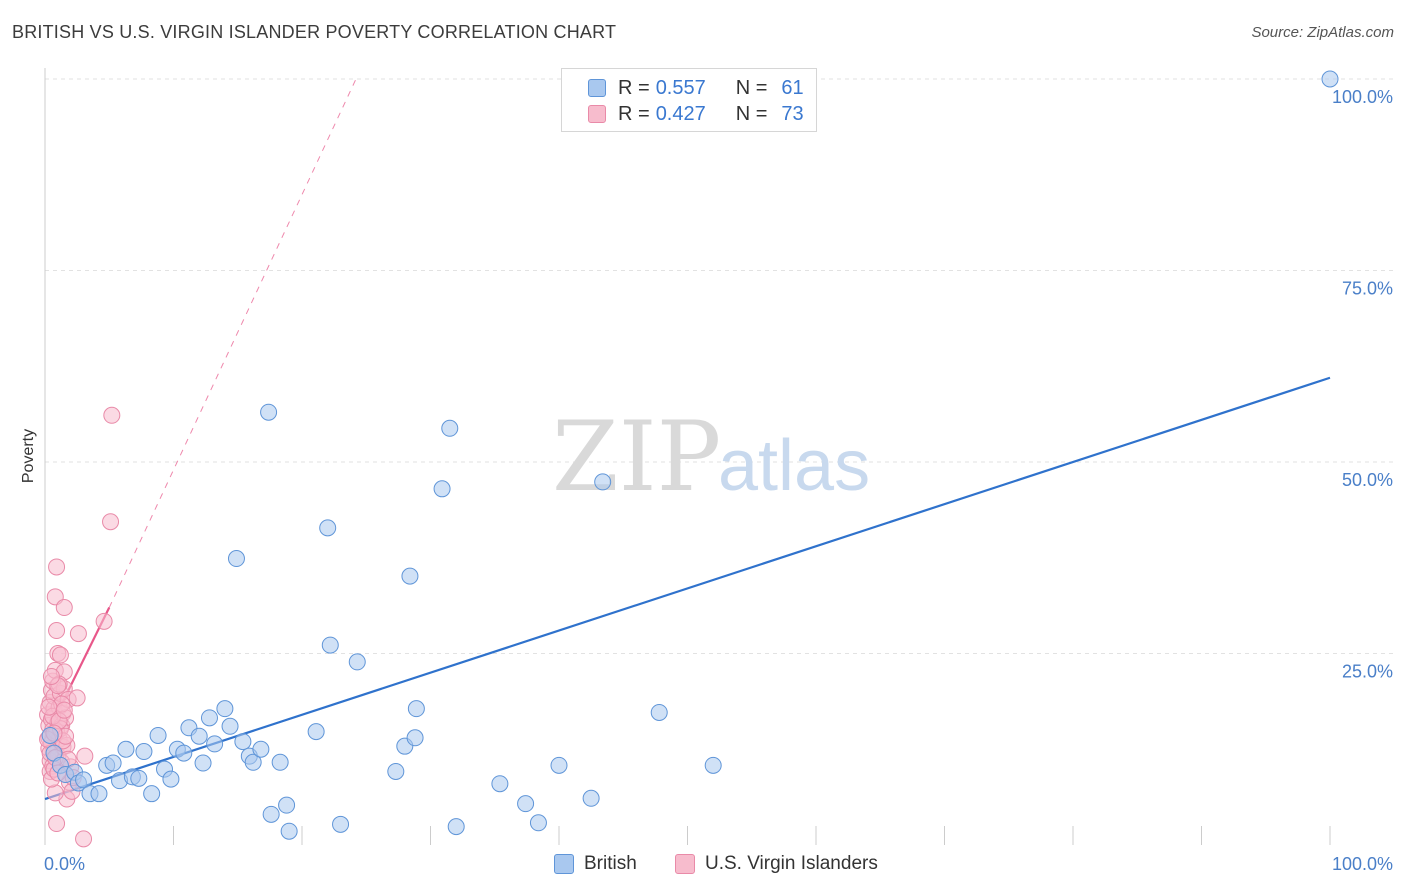 The width and height of the screenshot is (1406, 892). What do you see at coordinates (597, 88) in the screenshot?
I see `british-swatch` at bounding box center [597, 88].